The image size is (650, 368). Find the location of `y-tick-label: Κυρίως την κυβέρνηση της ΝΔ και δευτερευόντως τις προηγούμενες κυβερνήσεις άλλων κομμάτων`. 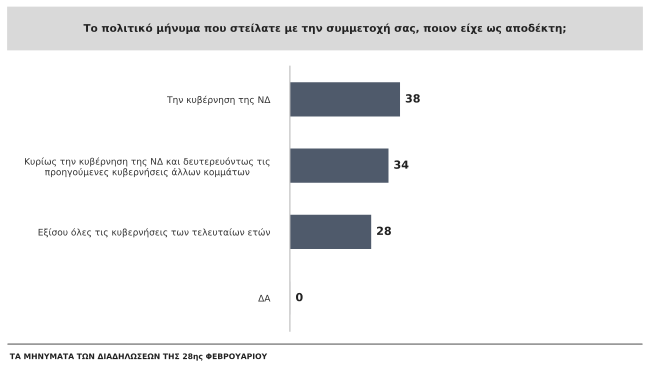

y-tick-label: Κυρίως την κυβέρνηση της ΝΔ και δευτερευόντως τις προηγούμενες κυβερνήσεις άλλων κομμάτων is located at coordinates (147, 167).